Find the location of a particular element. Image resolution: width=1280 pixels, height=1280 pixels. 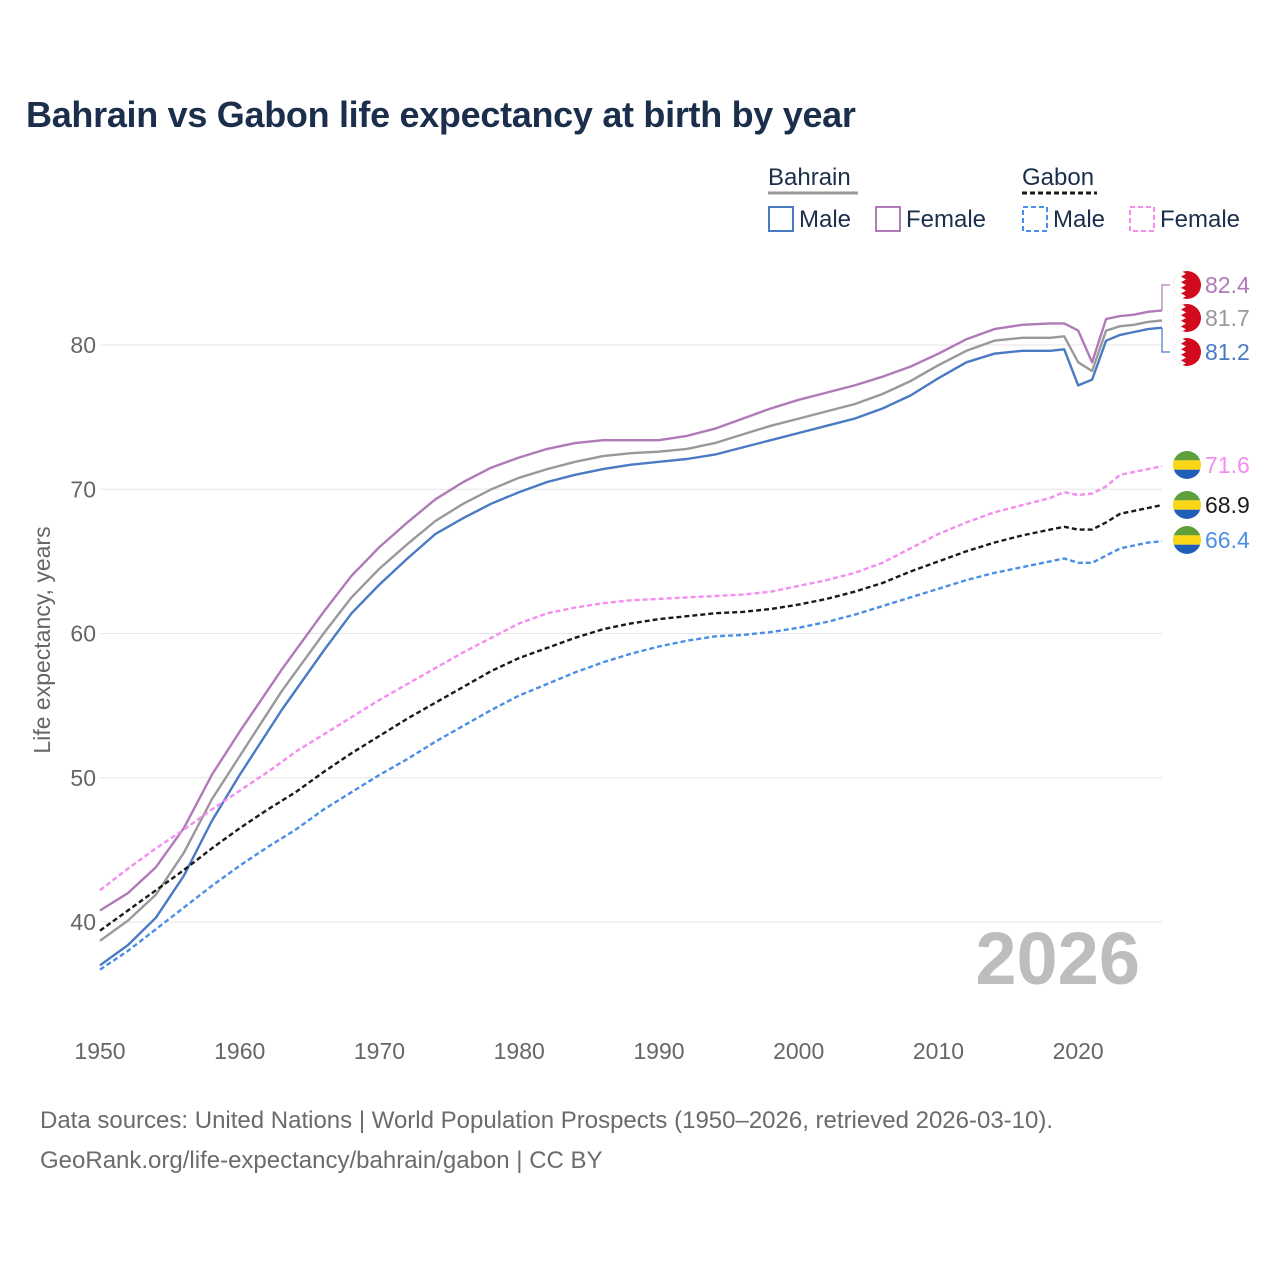

end-label-bahrain-female: 82.4 is located at coordinates (1227, 285).